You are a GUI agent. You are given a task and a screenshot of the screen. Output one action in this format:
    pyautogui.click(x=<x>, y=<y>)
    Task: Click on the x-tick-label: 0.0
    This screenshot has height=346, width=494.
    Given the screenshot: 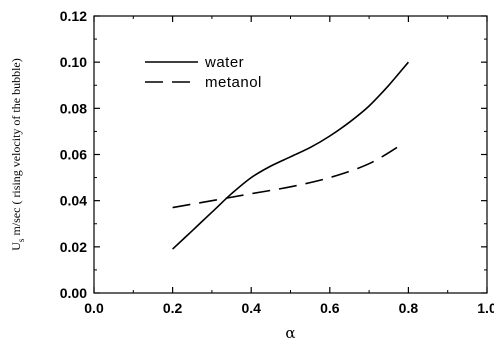 What is the action you would take?
    pyautogui.click(x=94, y=308)
    